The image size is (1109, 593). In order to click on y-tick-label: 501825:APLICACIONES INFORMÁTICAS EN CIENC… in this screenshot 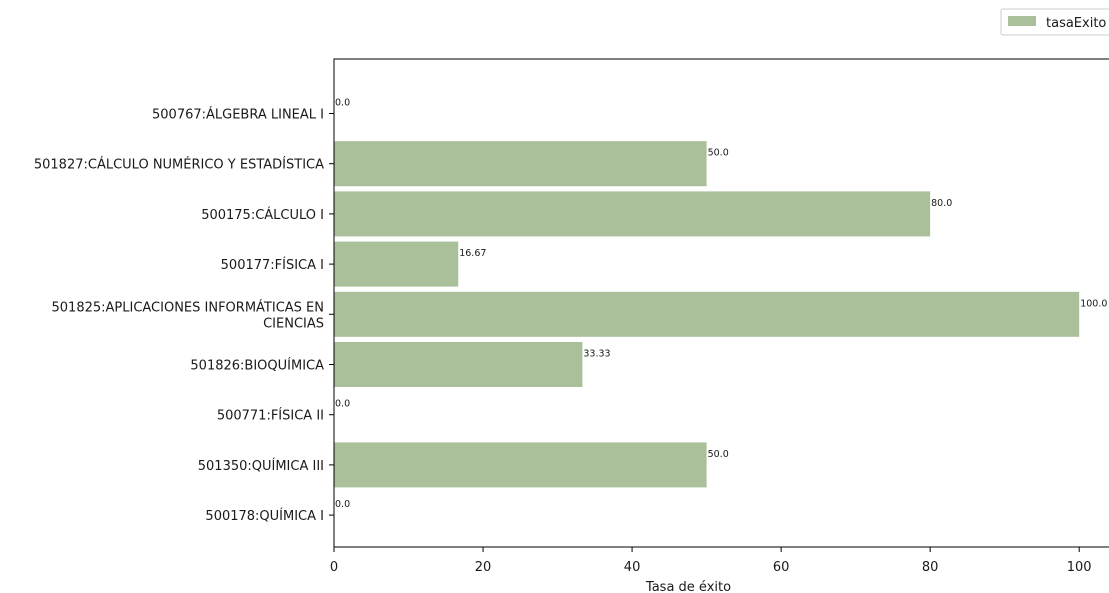, I will do `click(188, 315)`.